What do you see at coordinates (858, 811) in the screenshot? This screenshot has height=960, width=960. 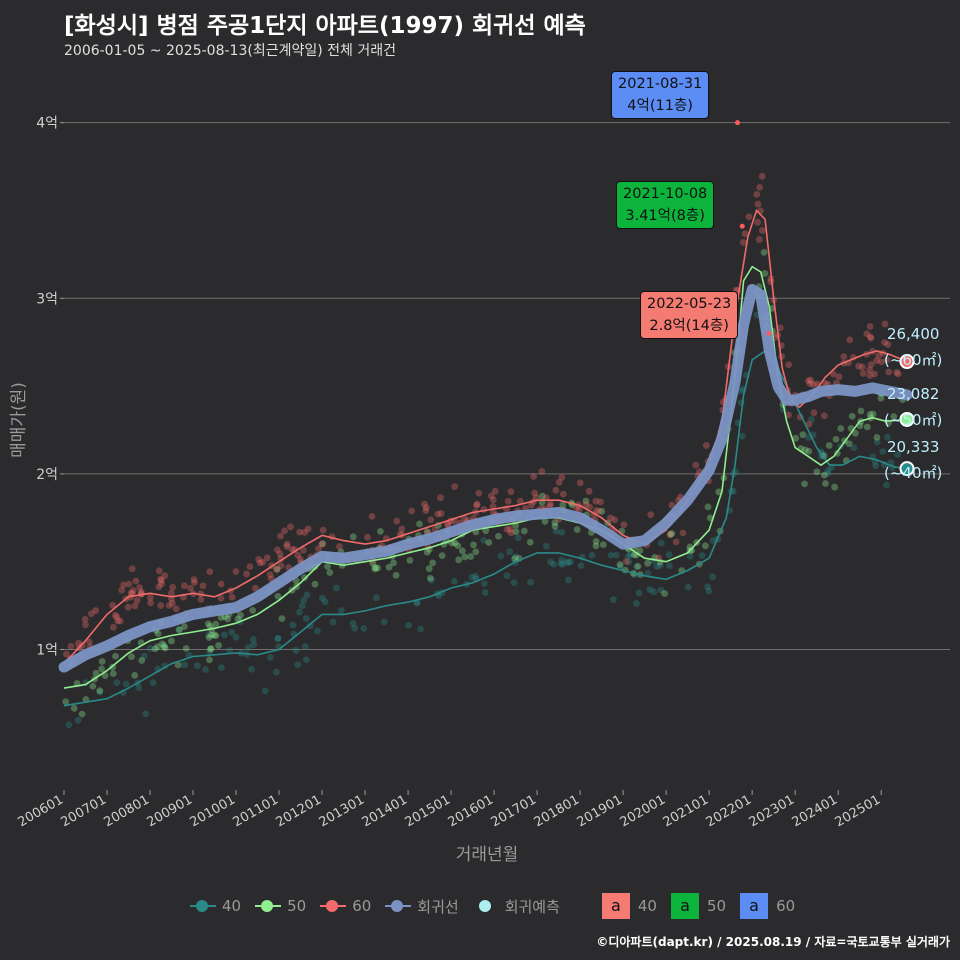 I see `x-tick-label: 202501` at bounding box center [858, 811].